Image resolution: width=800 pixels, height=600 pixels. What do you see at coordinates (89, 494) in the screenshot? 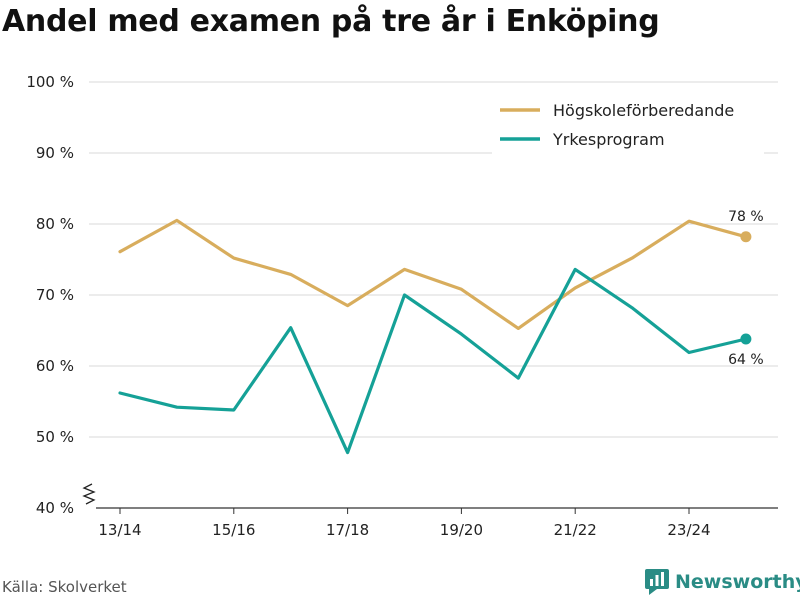
I see `axis-break-icon` at bounding box center [89, 494].